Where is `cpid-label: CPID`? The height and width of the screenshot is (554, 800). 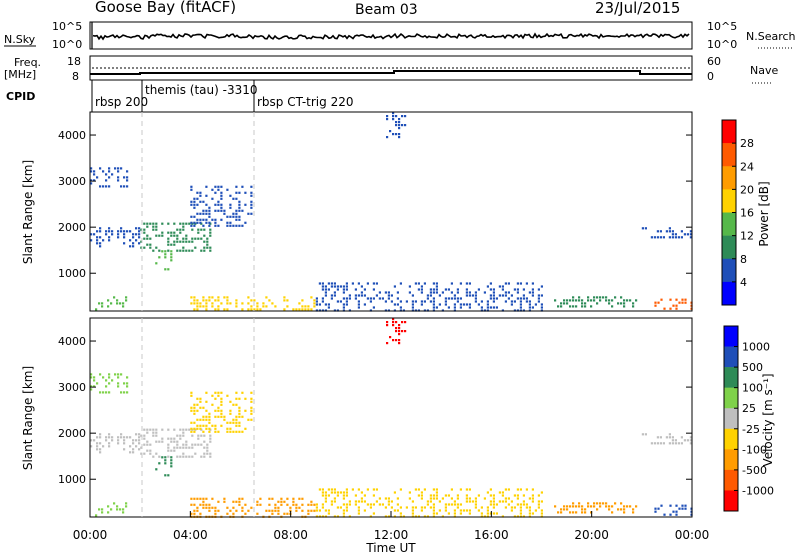
cpid-label: CPID is located at coordinates (20, 96).